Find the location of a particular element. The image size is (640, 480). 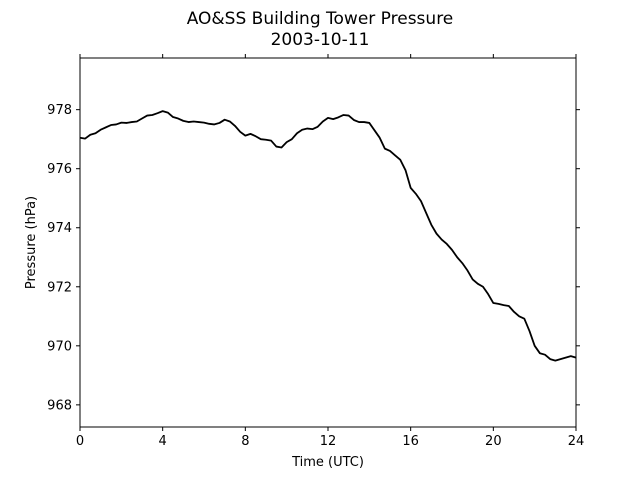

x-tick-label: 16 is located at coordinates (410, 441).